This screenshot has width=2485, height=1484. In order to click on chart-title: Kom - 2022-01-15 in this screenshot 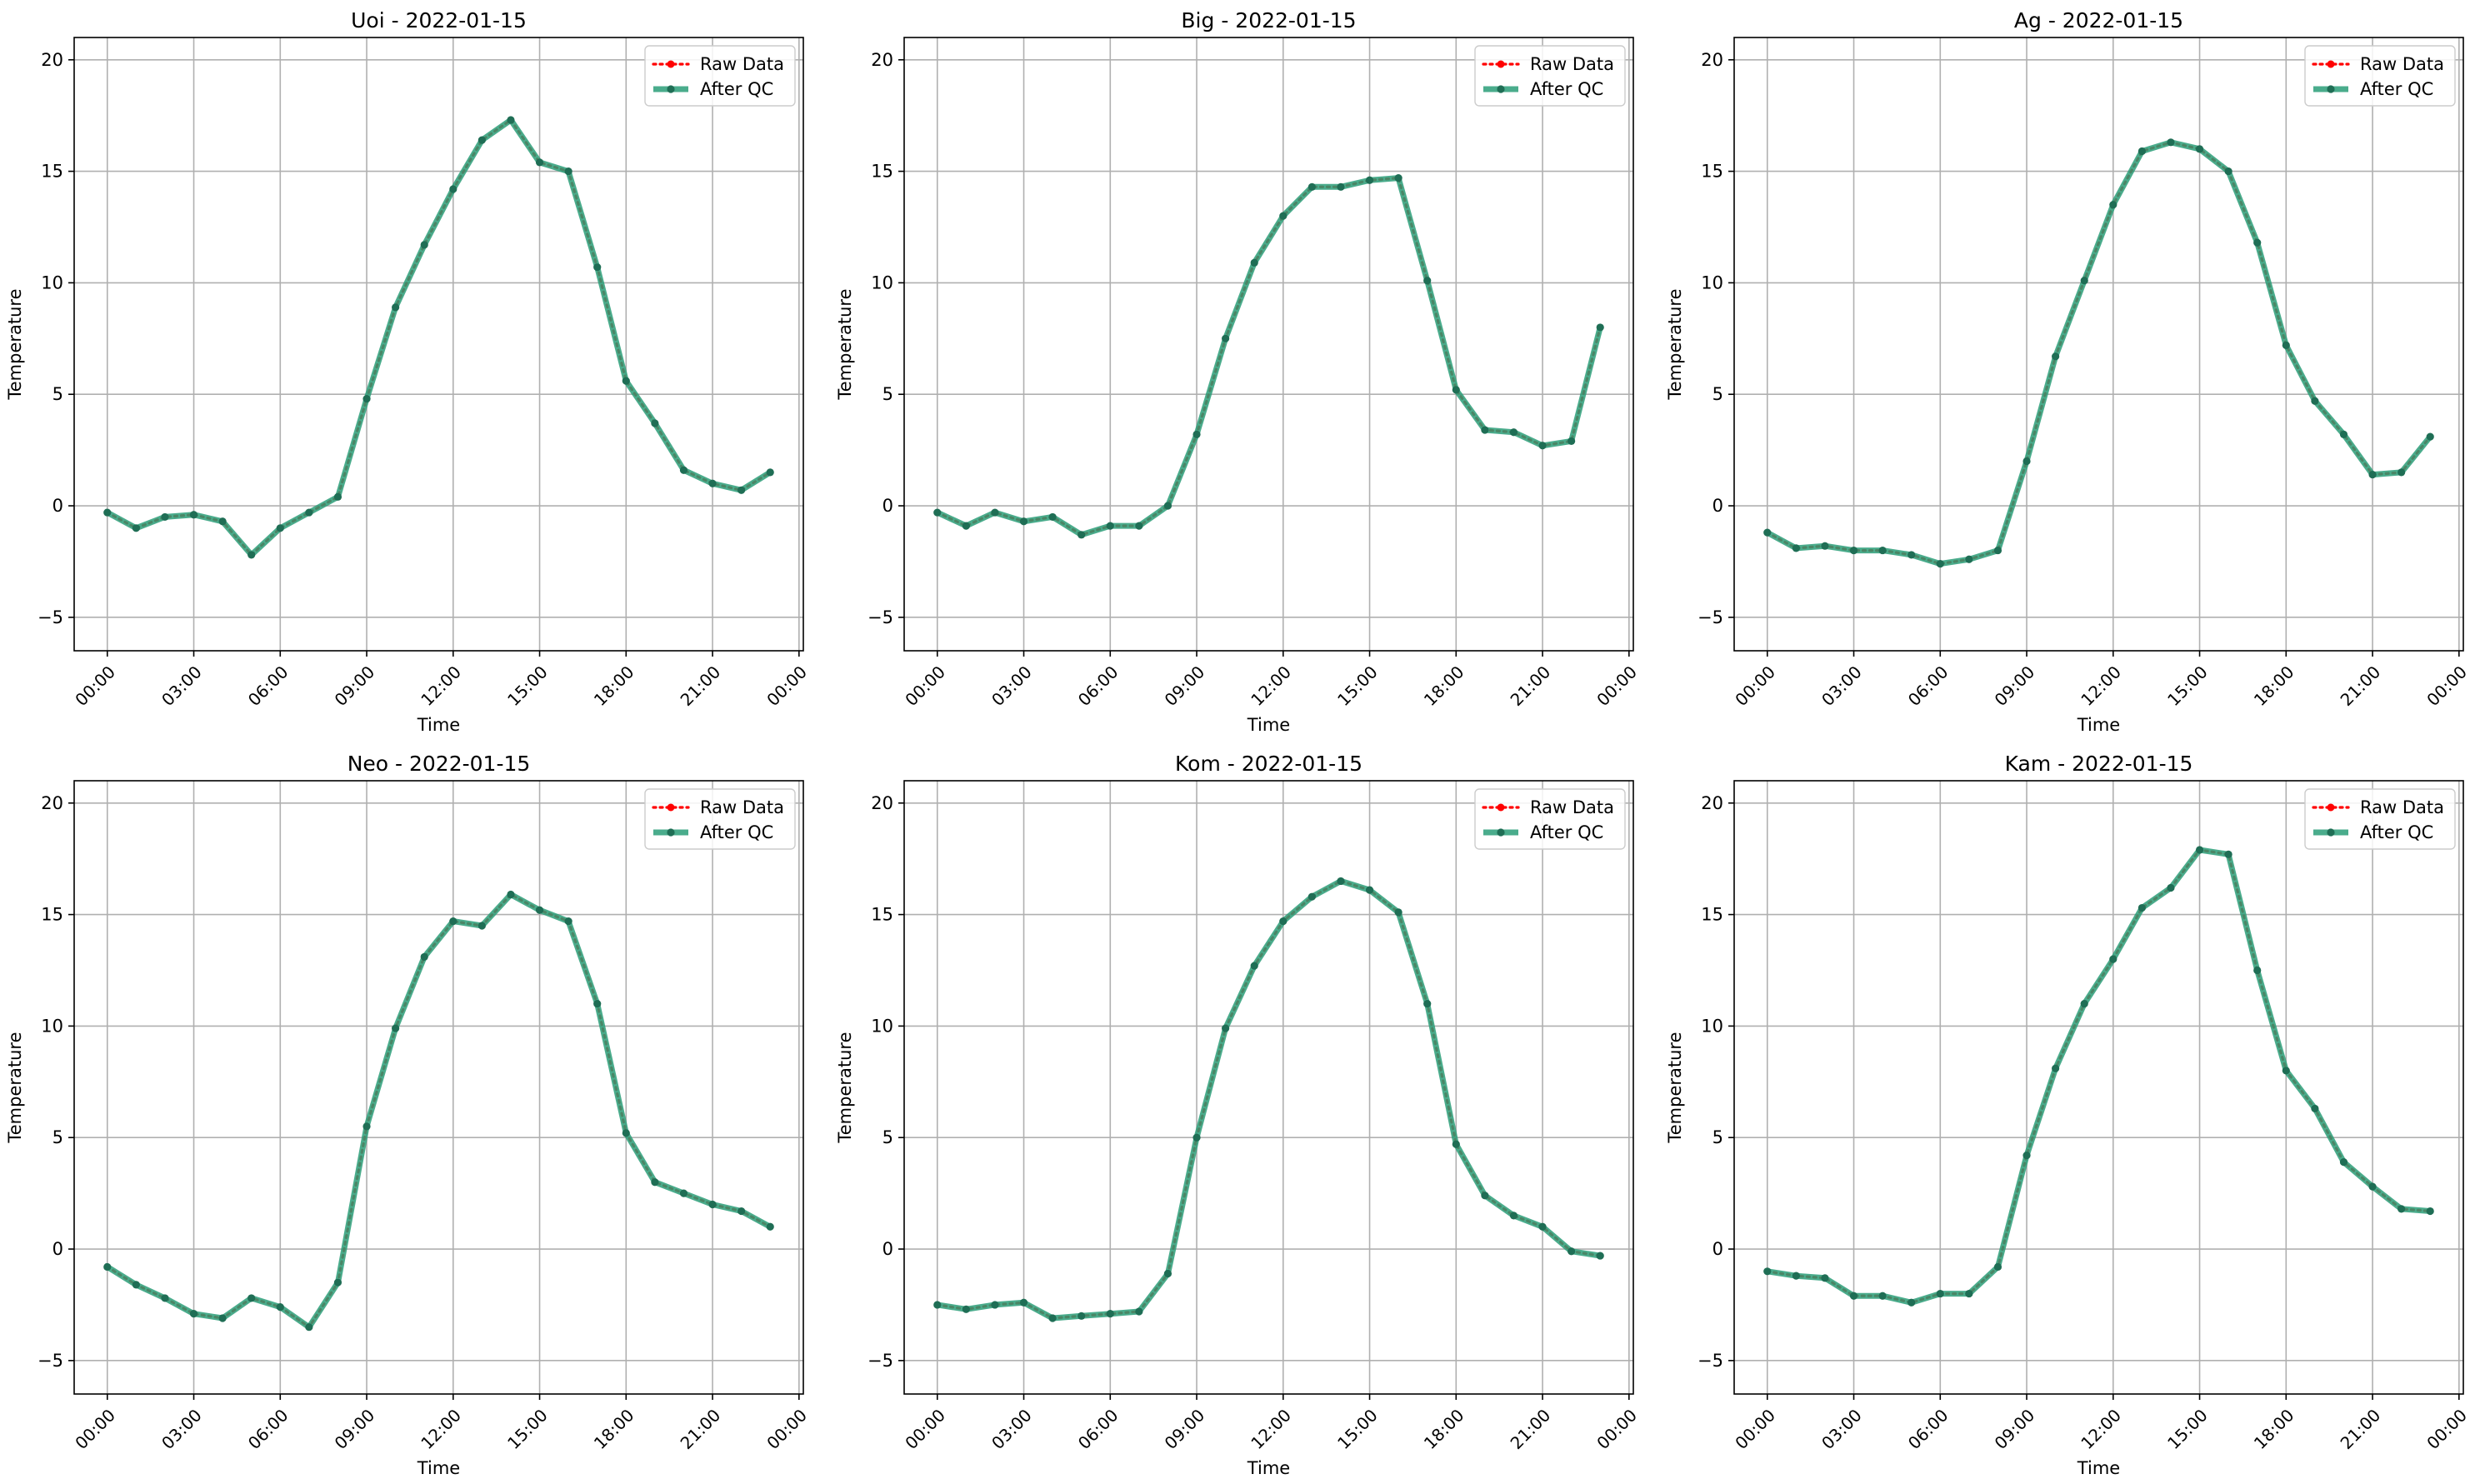, I will do `click(1268, 764)`.